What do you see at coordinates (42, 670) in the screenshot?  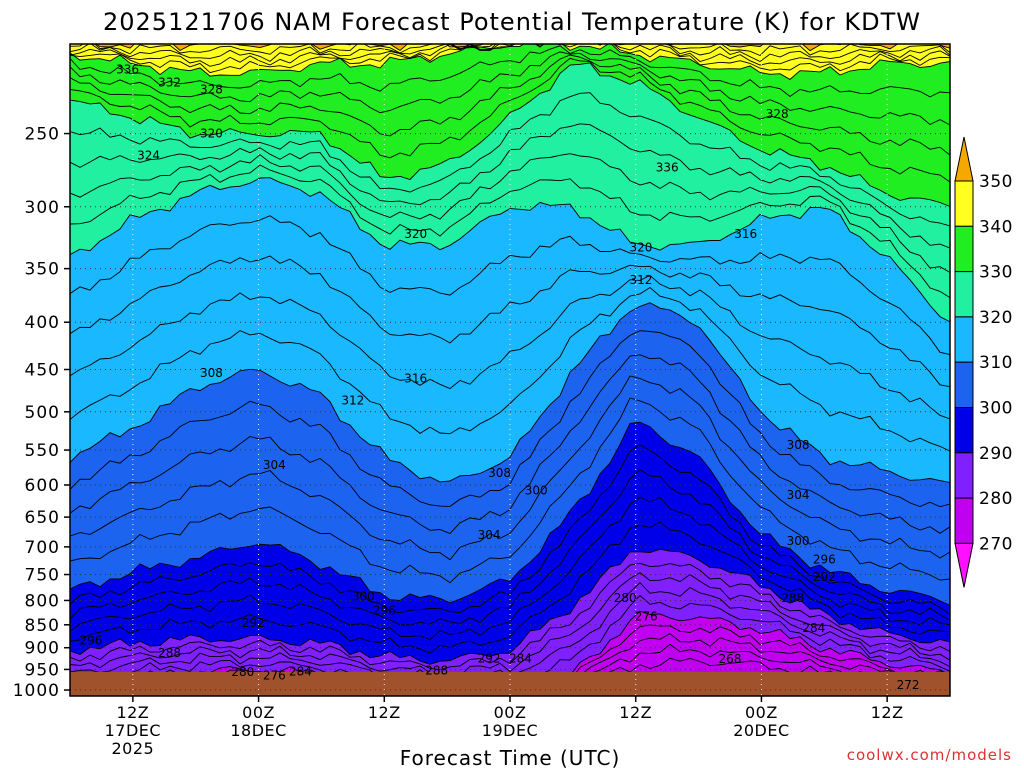 I see `y-tick-label: 950` at bounding box center [42, 670].